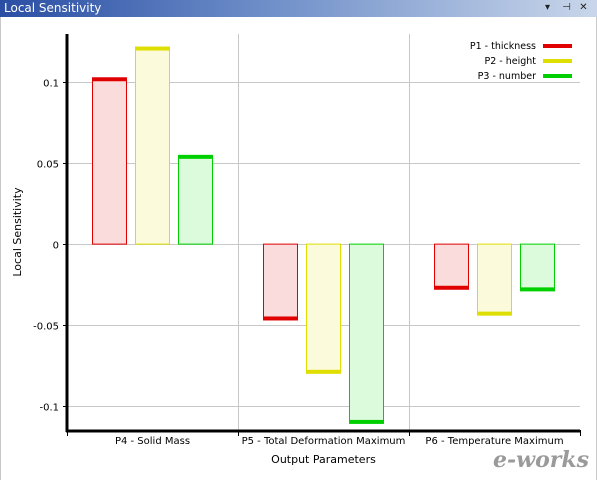 The width and height of the screenshot is (597, 480). Describe the element at coordinates (494, 441) in the screenshot. I see `x-category-label: P6 - Temperature Maximum` at that location.